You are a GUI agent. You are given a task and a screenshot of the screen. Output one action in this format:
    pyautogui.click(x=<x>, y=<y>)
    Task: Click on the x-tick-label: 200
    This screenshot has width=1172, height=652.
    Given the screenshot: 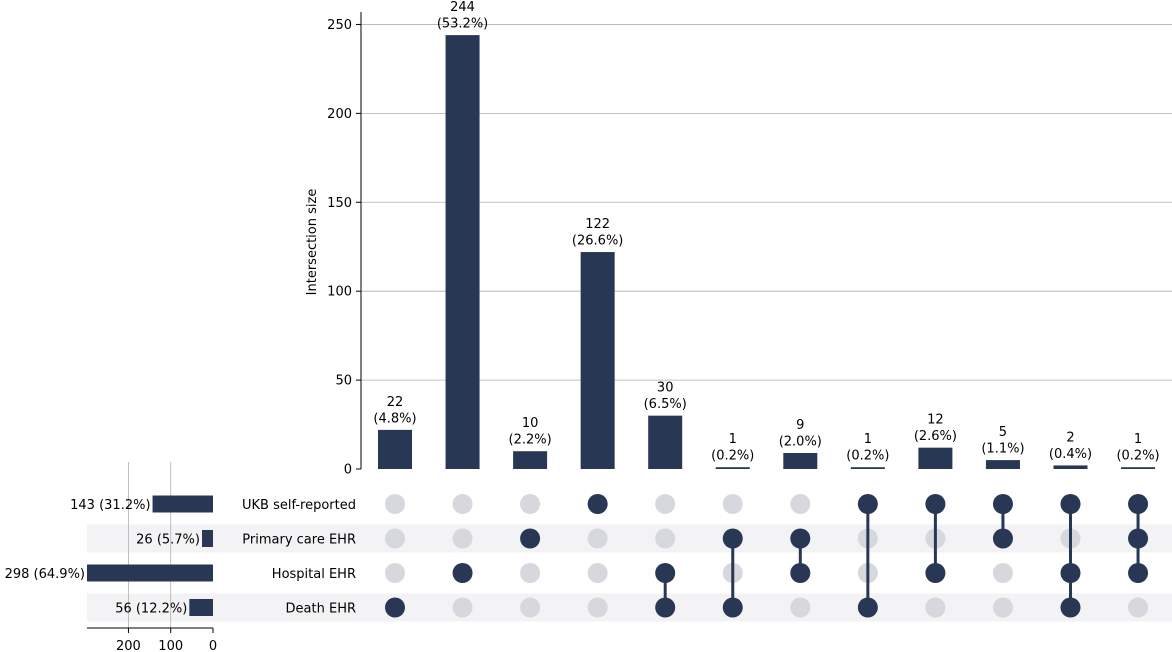 What is the action you would take?
    pyautogui.click(x=128, y=645)
    